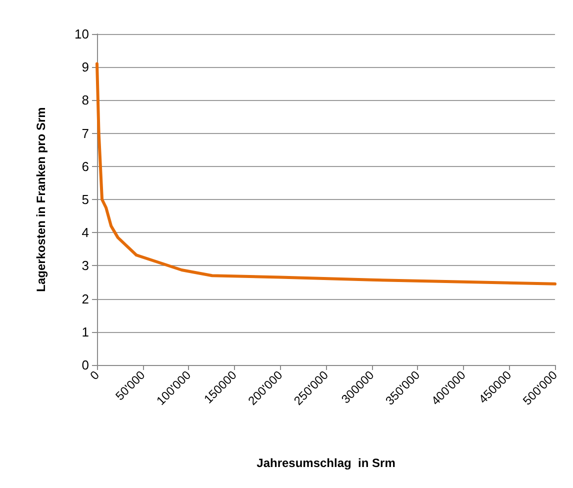  Describe the element at coordinates (85, 298) in the screenshot. I see `y-tick-label: 2` at that location.